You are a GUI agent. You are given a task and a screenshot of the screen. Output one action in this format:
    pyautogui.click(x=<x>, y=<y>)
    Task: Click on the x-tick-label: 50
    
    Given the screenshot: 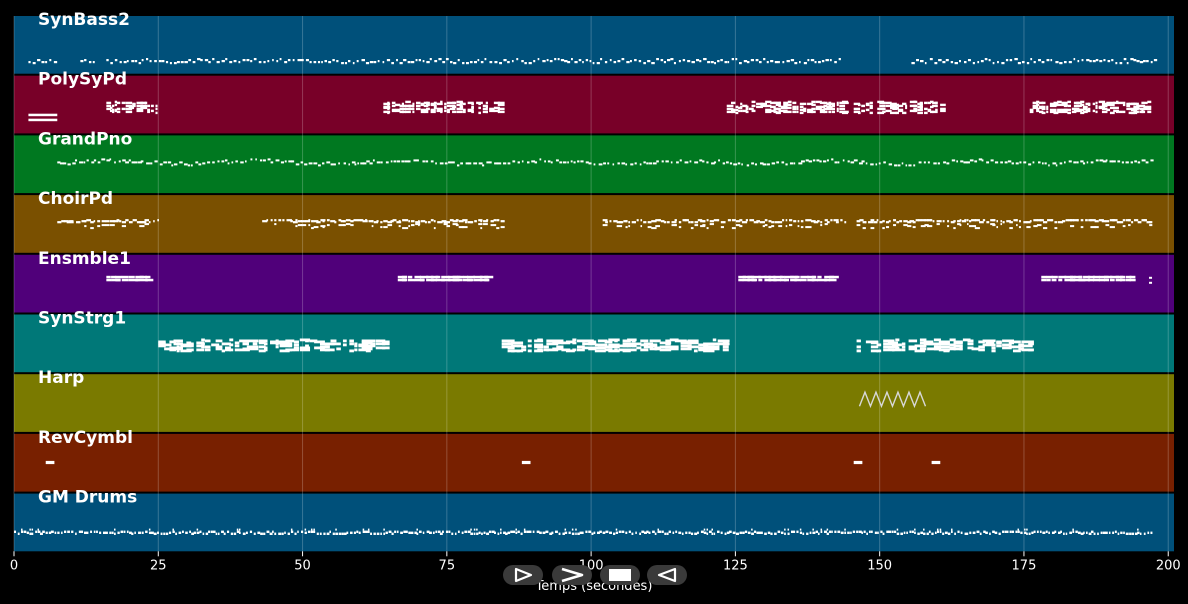 What is the action you would take?
    pyautogui.click(x=302, y=565)
    